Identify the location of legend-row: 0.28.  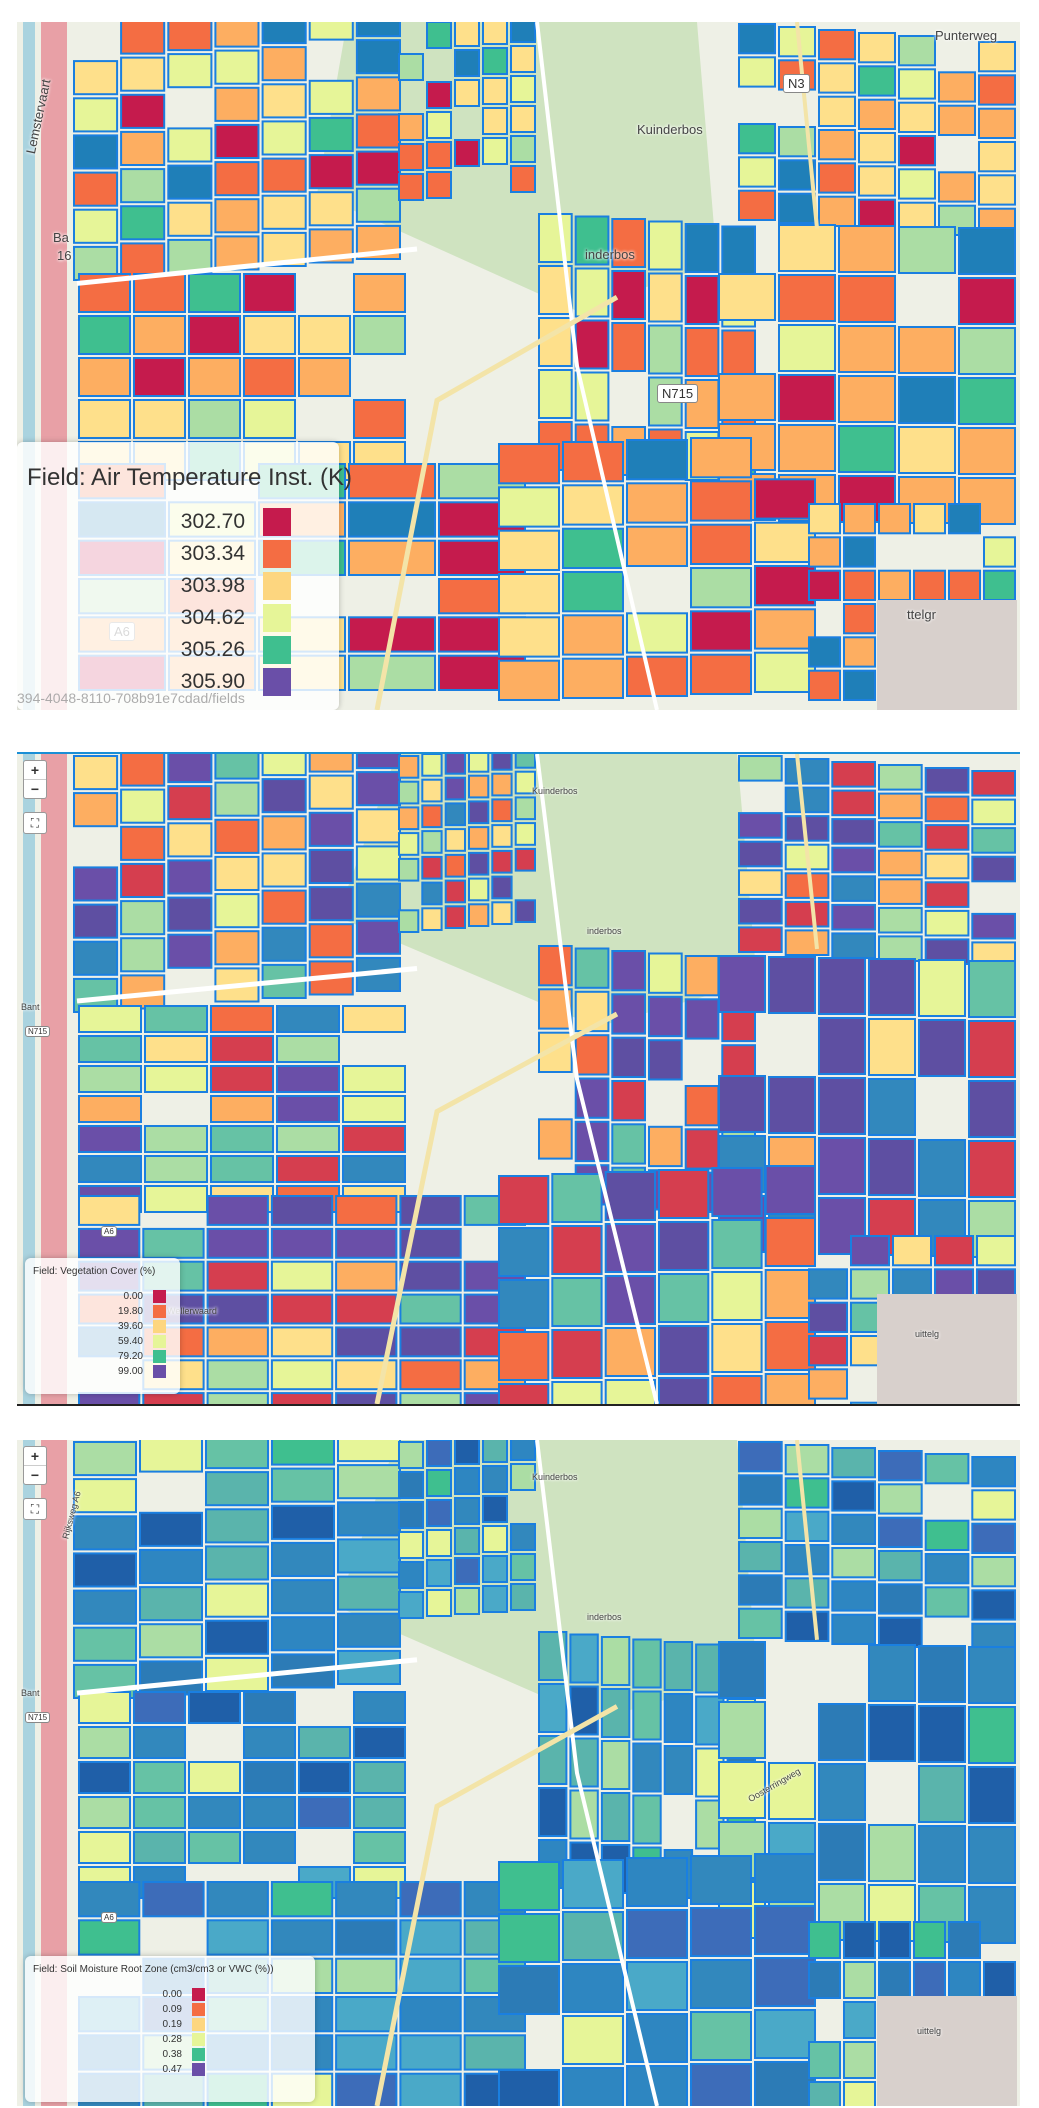
(115, 2039).